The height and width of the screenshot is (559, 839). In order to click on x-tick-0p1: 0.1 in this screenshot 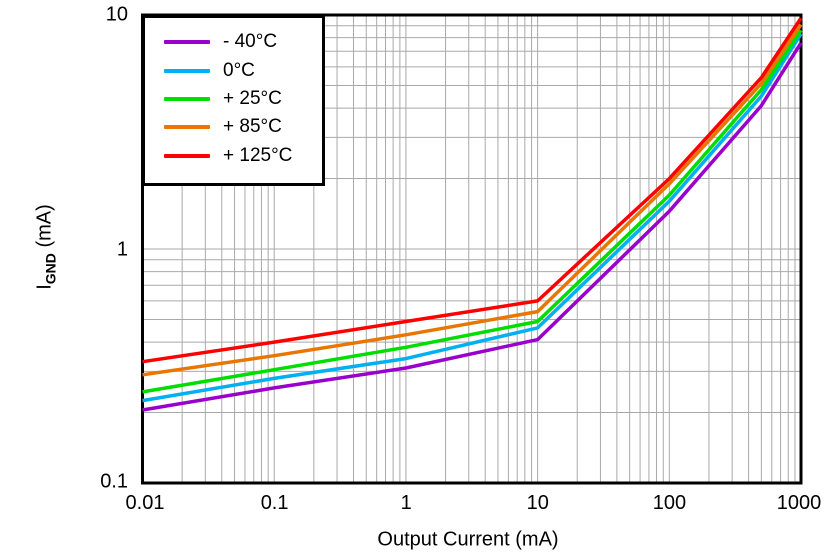, I will do `click(274, 503)`.